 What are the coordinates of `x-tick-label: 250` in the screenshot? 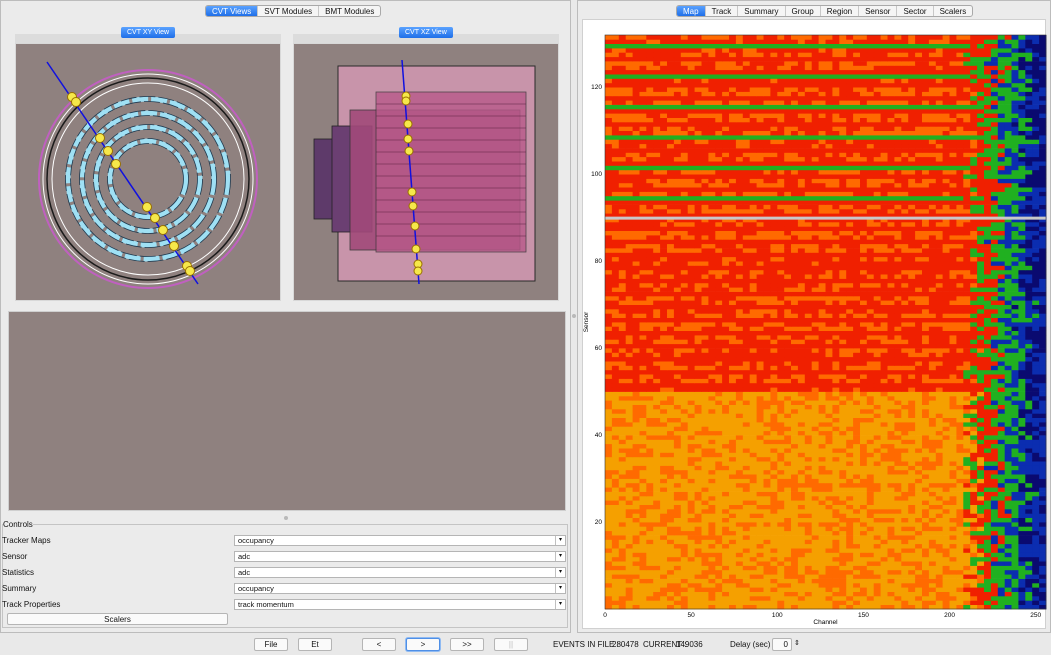 It's located at (1035, 615).